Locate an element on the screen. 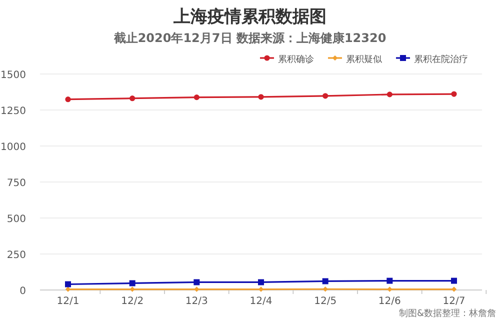 The image size is (500, 320). x-tick-label: 12/2 is located at coordinates (132, 301).